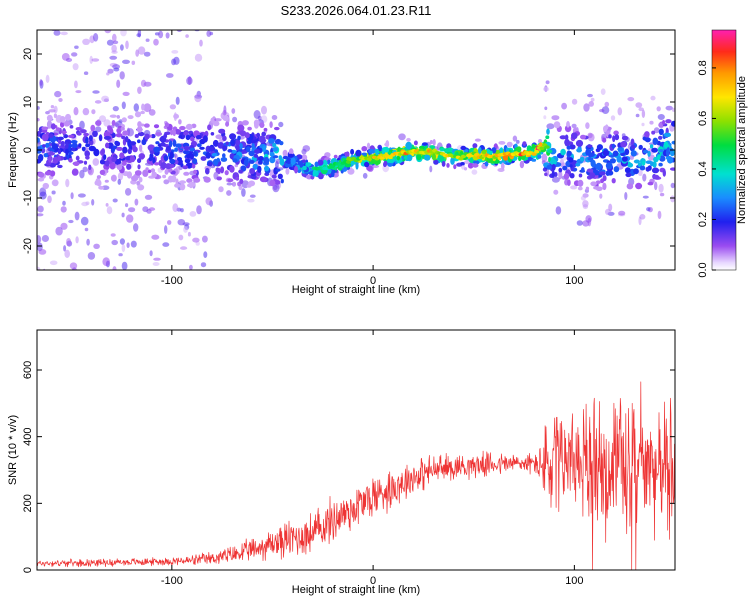 Image resolution: width=750 pixels, height=600 pixels. Describe the element at coordinates (28, 246) in the screenshot. I see `y-tick-label: -20` at that location.